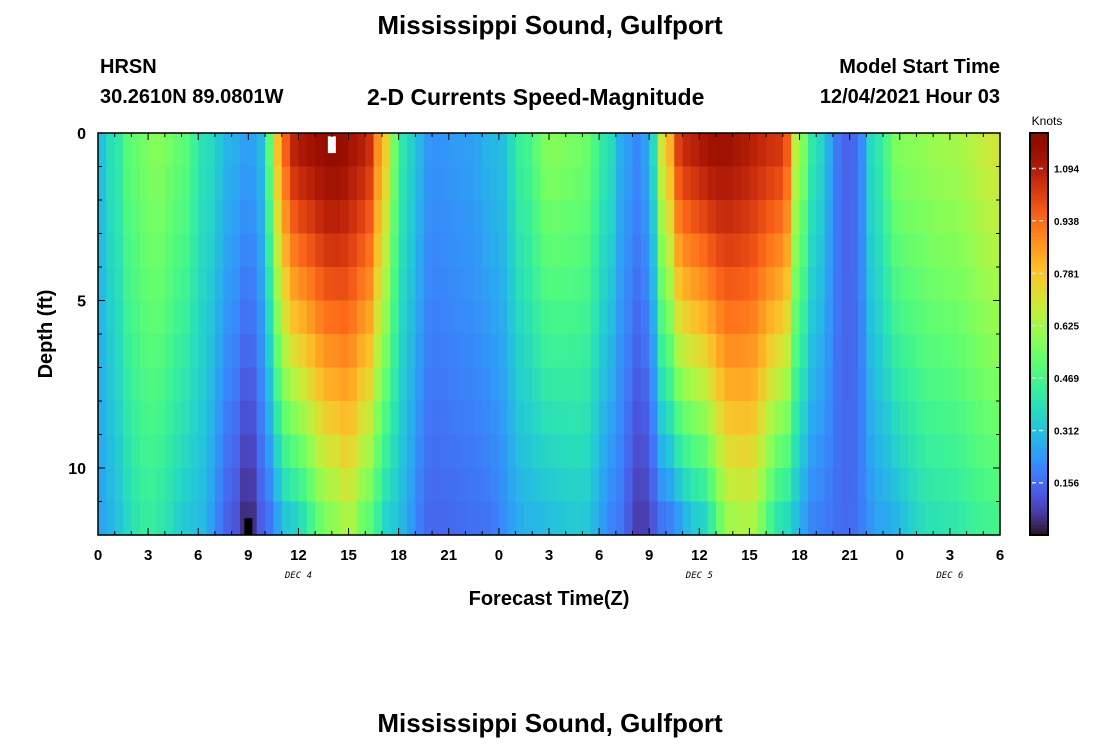 This screenshot has height=750, width=1100. What do you see at coordinates (550, 25) in the screenshot?
I see `chart-title: Mississippi Sound, Gulfport` at bounding box center [550, 25].